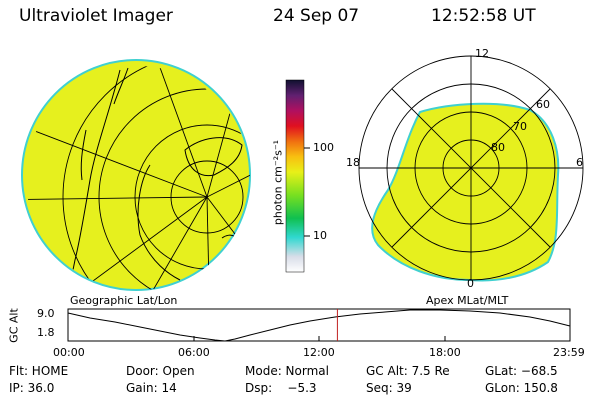 Image resolution: width=600 pixels, height=400 pixels. Describe the element at coordinates (14, 325) in the screenshot. I see `altitude-ylabel: GC Alt` at that location.